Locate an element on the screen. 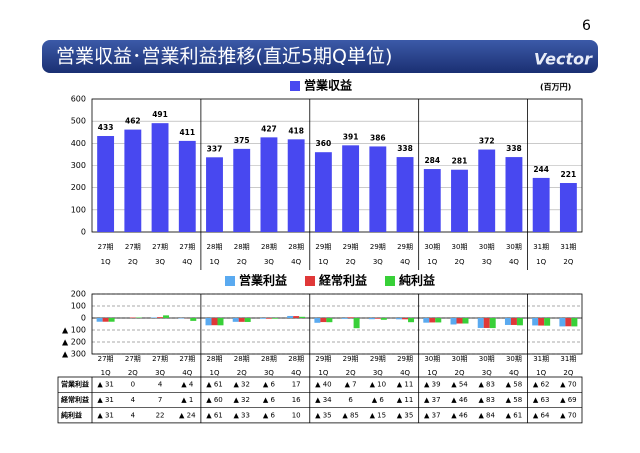 This screenshot has width=640, height=453. legend-label: 営業収益 is located at coordinates (328, 85).